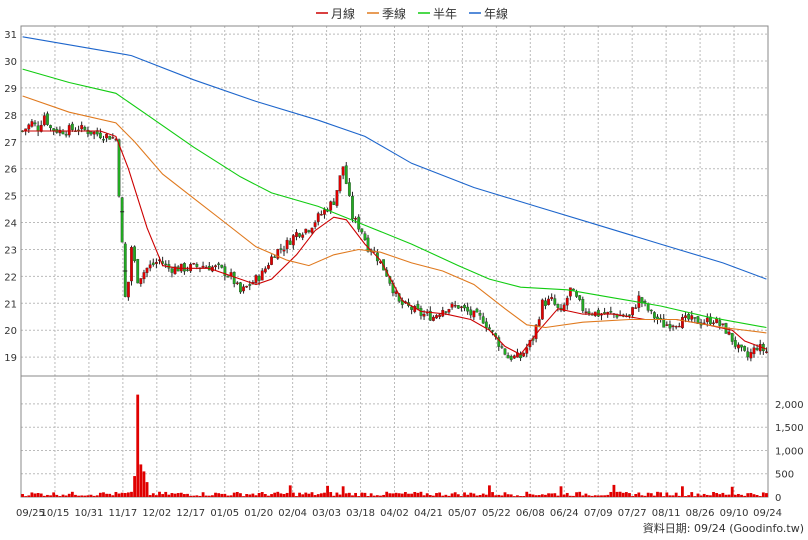  Describe the element at coordinates (10, 143) in the screenshot. I see `price-tick-label: 27` at that location.